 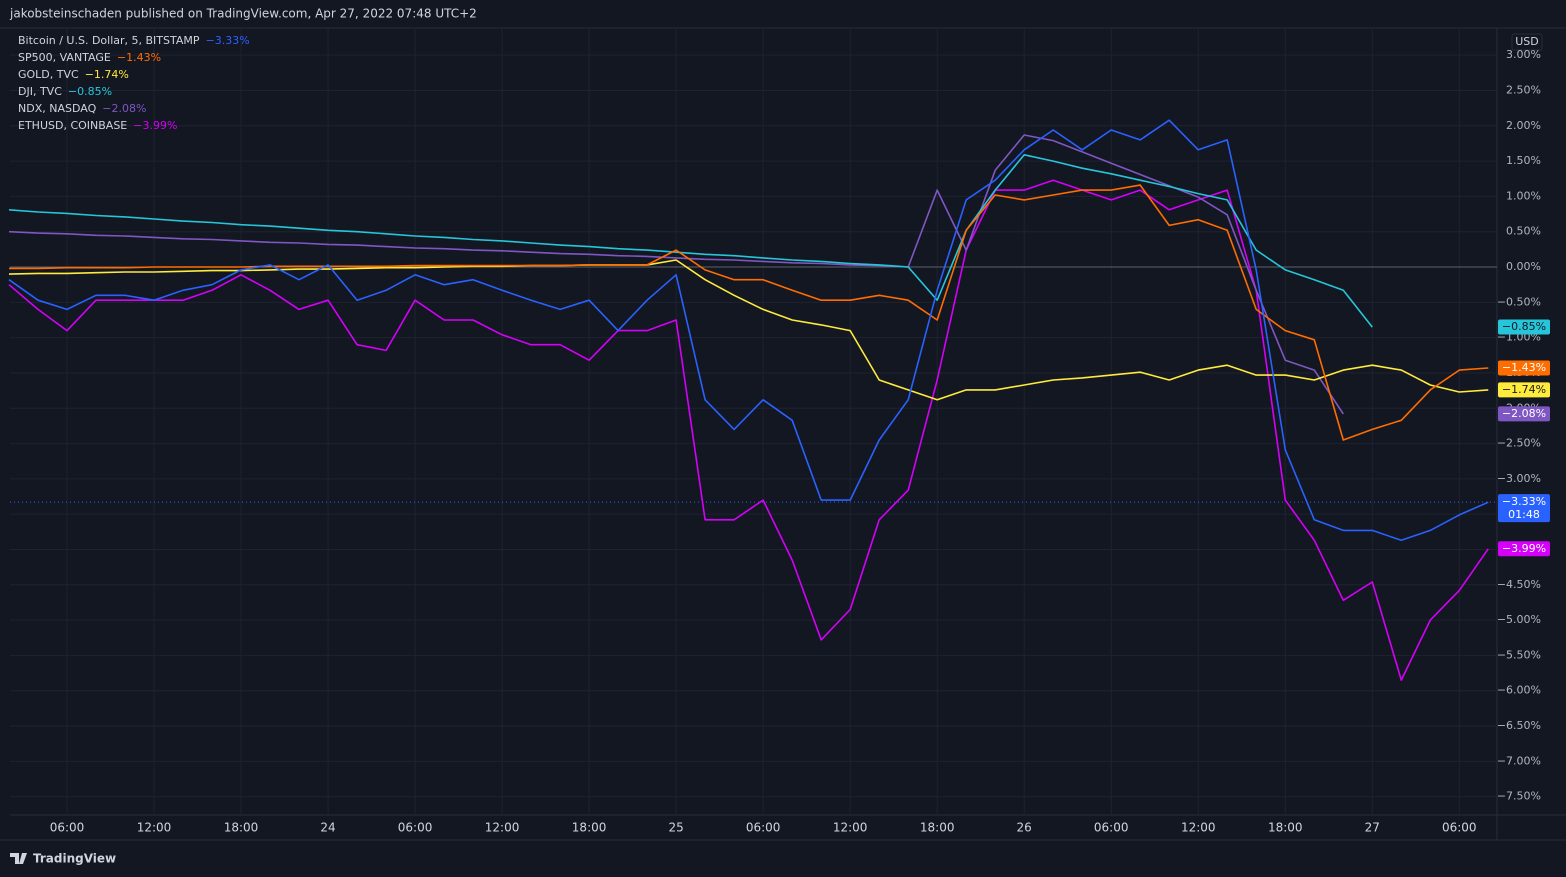 I want to click on legend-entry: DJI, TVC −0.85%, so click(x=65, y=91).